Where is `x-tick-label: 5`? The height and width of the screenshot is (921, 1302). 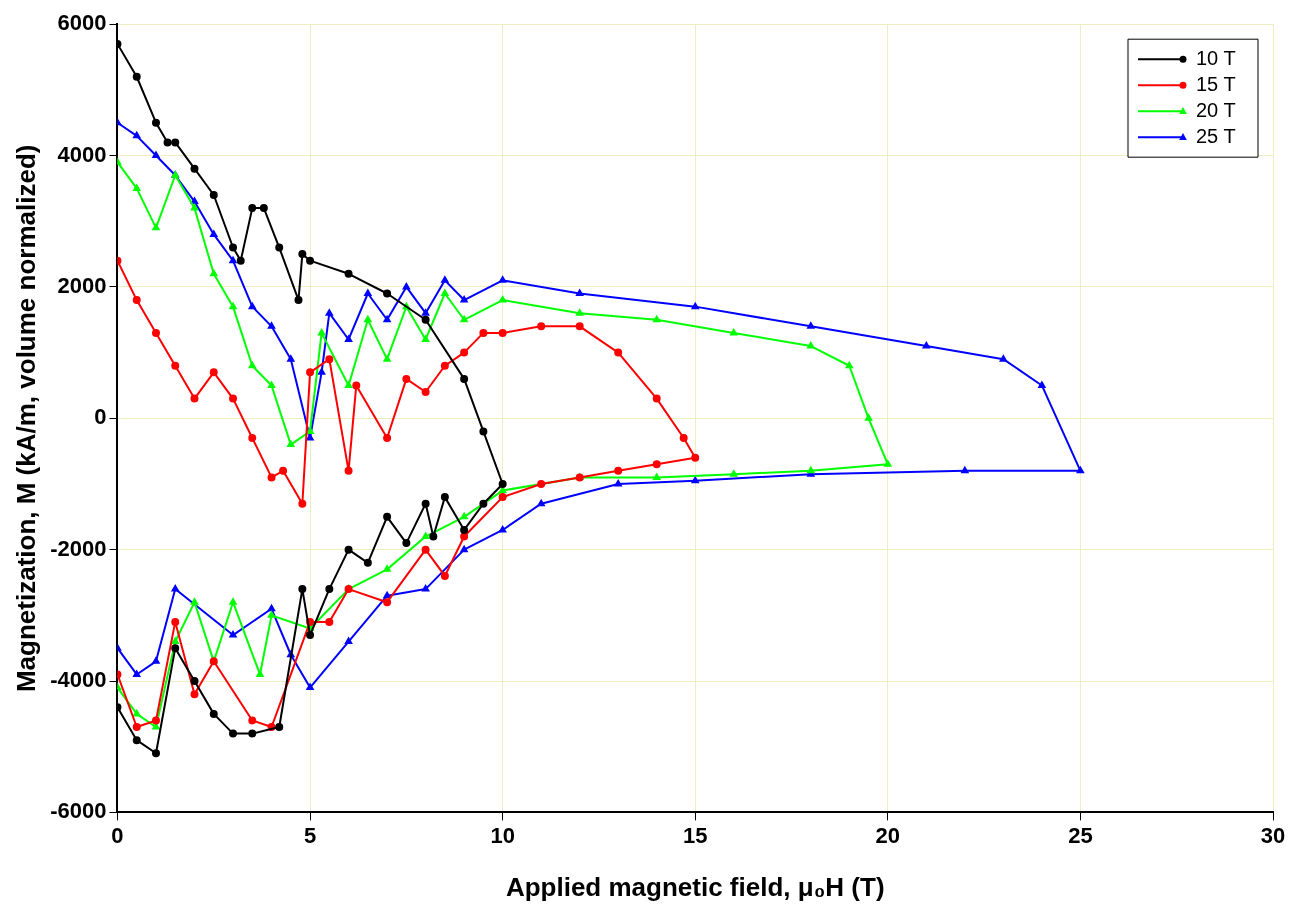 x-tick-label: 5 is located at coordinates (310, 835).